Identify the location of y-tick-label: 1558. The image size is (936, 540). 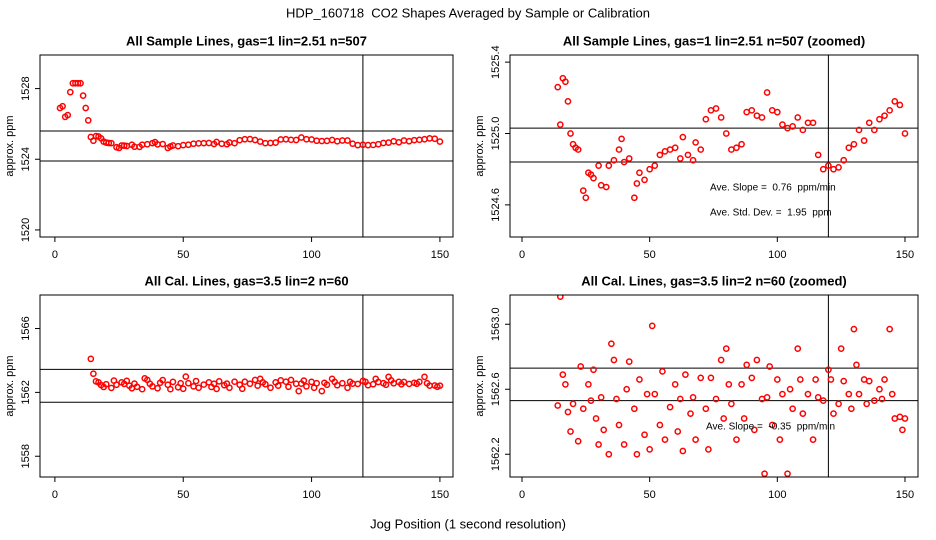
(26, 456).